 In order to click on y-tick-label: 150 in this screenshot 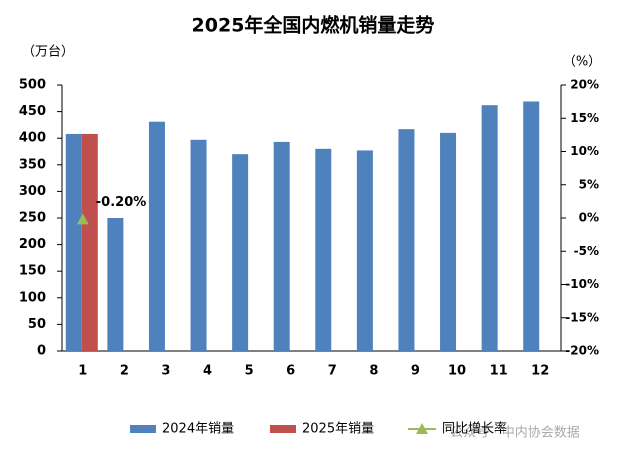, I will do `click(32, 271)`.